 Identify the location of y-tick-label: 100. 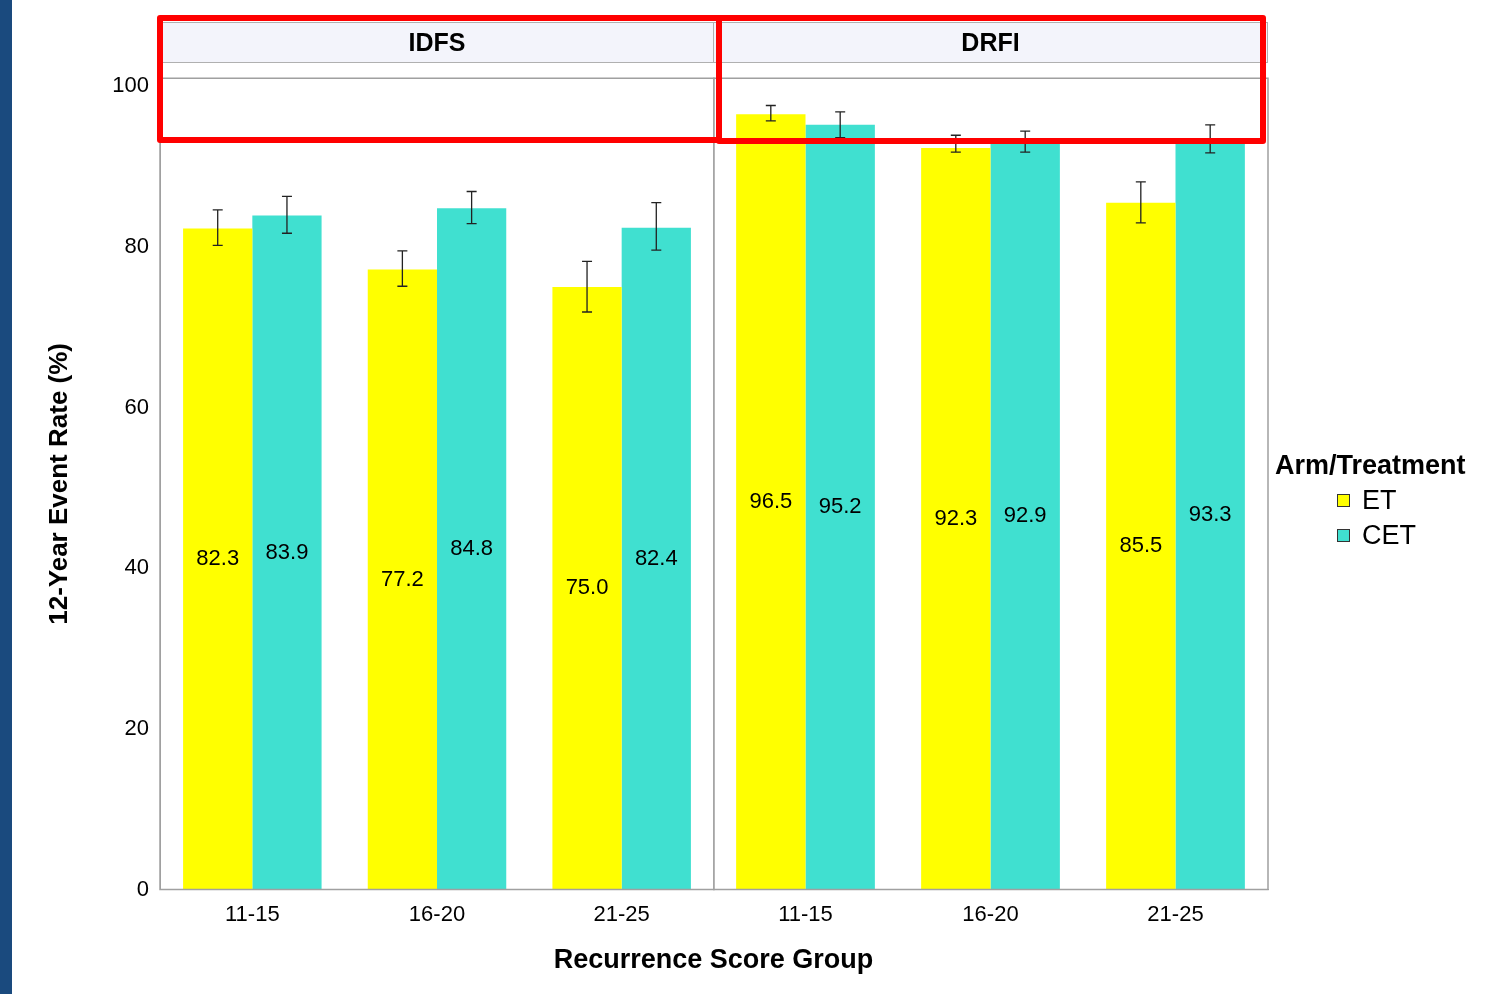
(130, 85).